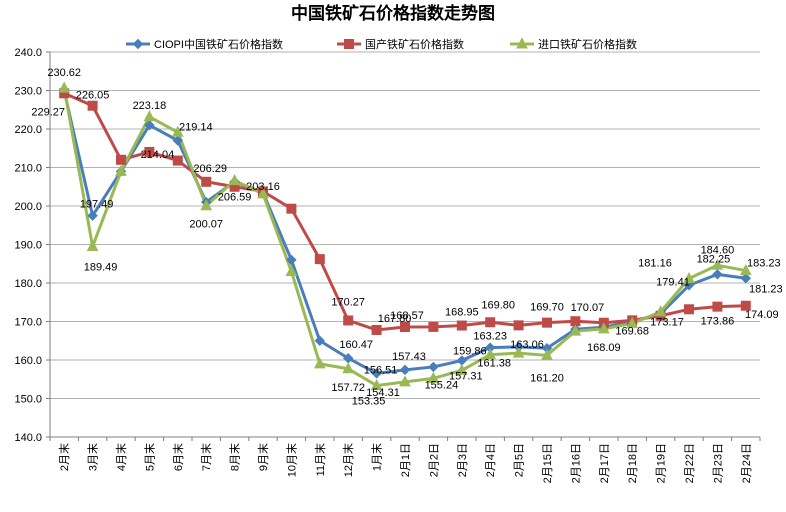  What do you see at coordinates (101, 267) in the screenshot?
I see `data-label: 189.49` at bounding box center [101, 267].